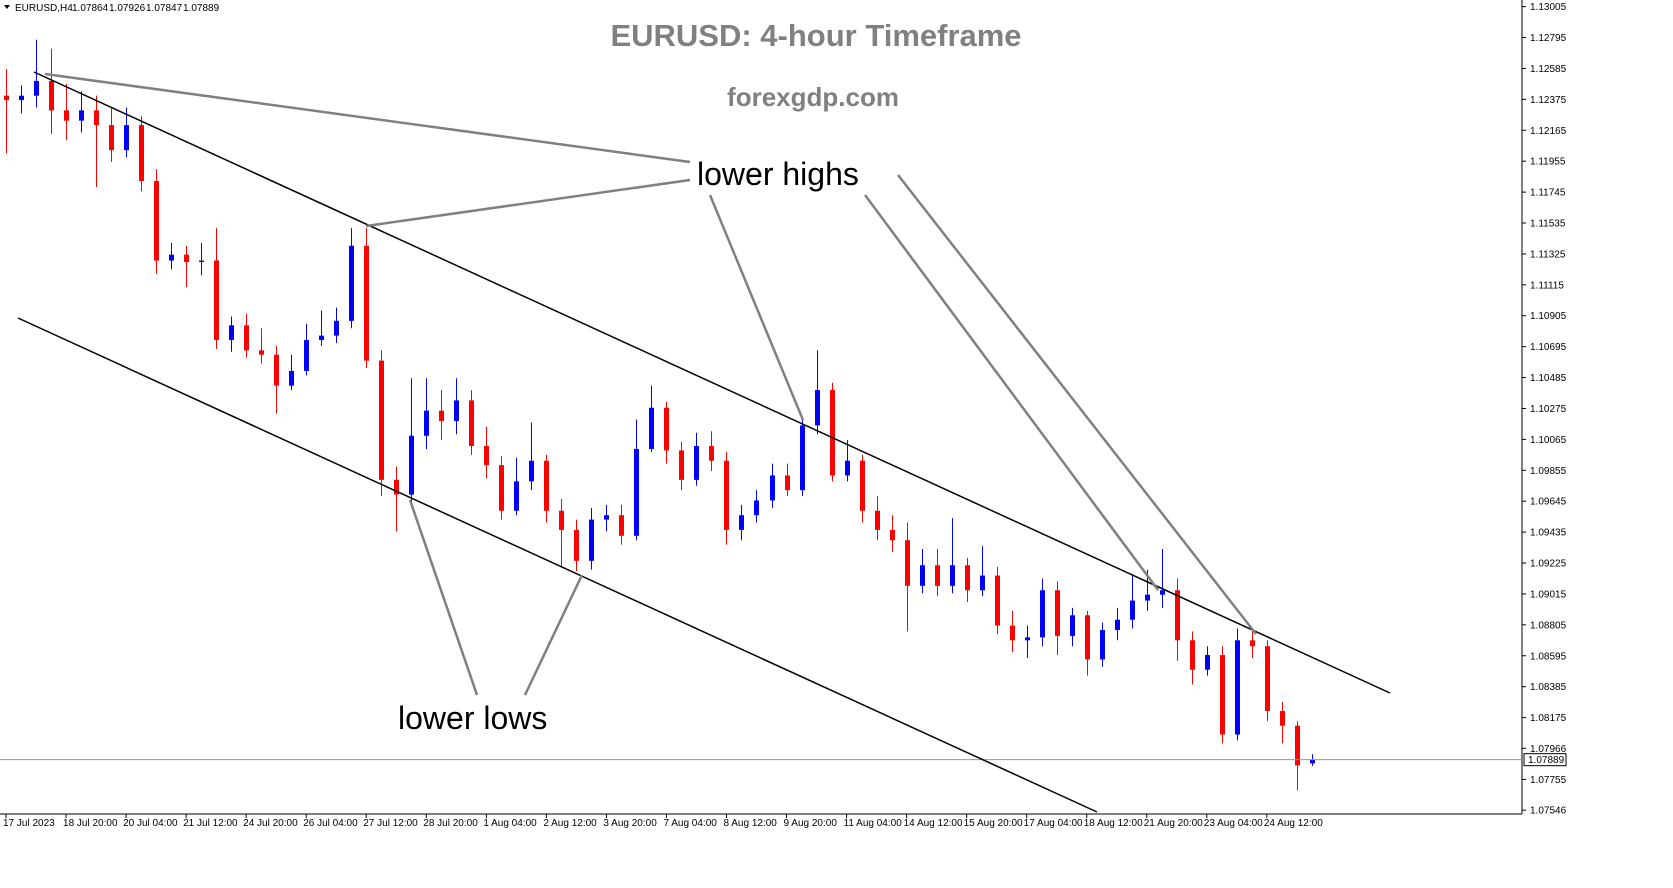 The height and width of the screenshot is (888, 1673). Describe the element at coordinates (1548, 594) in the screenshot. I see `y-tick-label: 1.09015` at that location.